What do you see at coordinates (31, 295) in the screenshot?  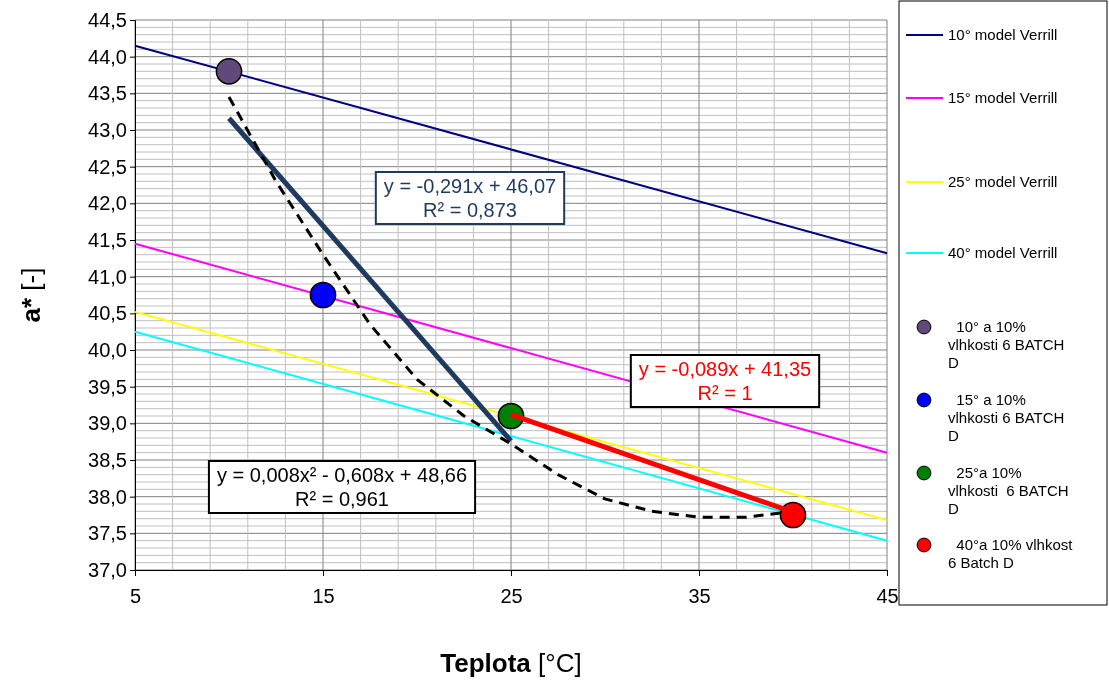 I see `y-axis-title: a* [-]` at bounding box center [31, 295].